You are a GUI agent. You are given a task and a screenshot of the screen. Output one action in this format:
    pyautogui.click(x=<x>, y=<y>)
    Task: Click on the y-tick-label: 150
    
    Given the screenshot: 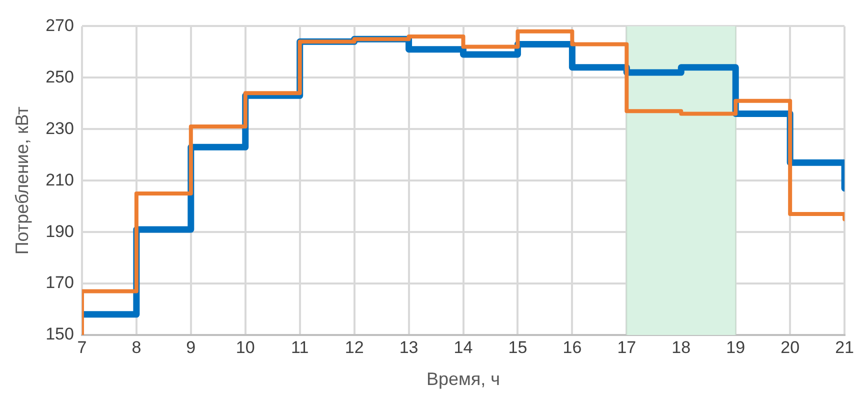 What is the action you would take?
    pyautogui.click(x=60, y=334)
    